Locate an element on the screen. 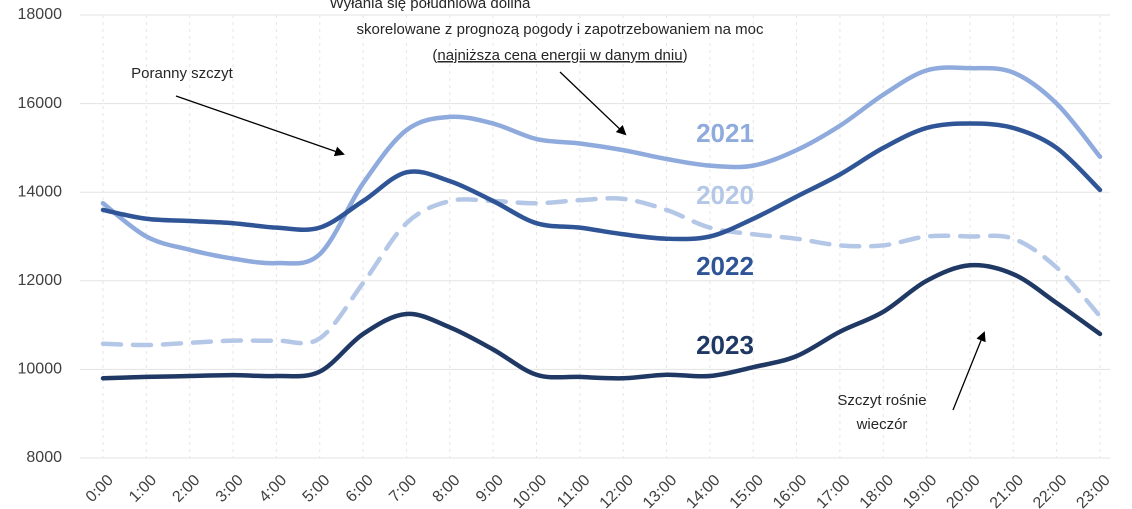  x-tick-label: 10:00 is located at coordinates (530, 490).